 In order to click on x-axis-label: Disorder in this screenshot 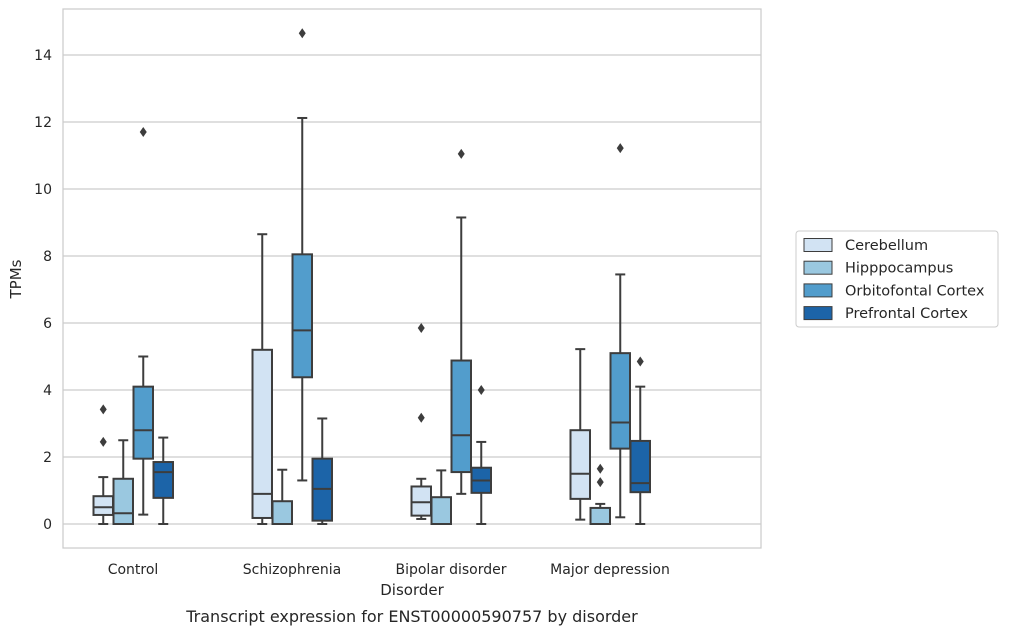, I will do `click(412, 590)`.